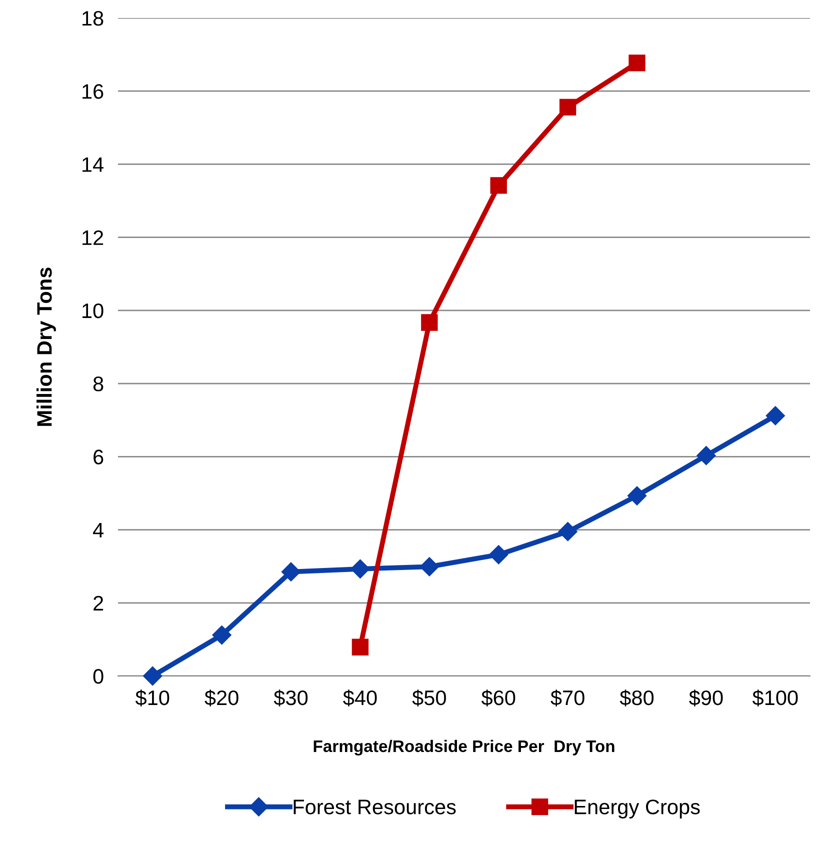  Describe the element at coordinates (98, 384) in the screenshot. I see `y-tick-label: 8` at that location.